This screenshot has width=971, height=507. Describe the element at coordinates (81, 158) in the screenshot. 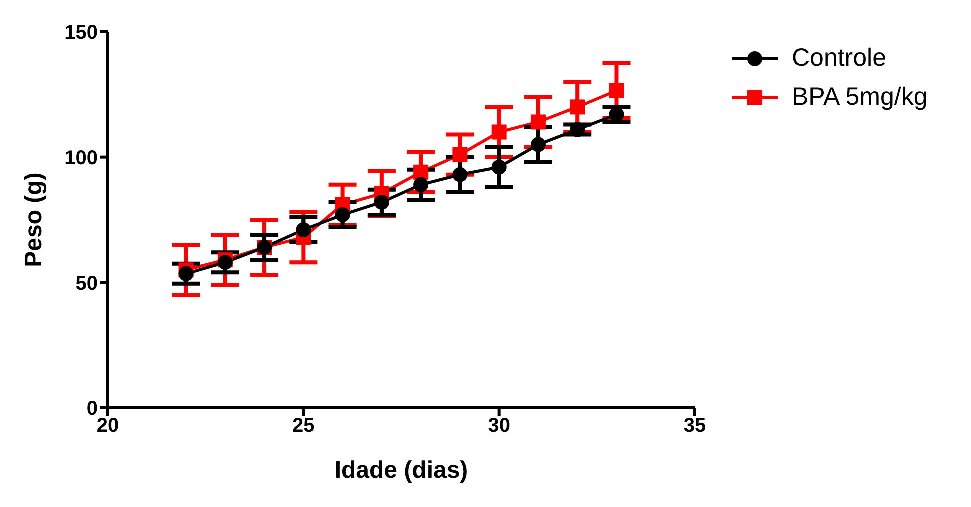

I see `y-tick-label: 100` at that location.